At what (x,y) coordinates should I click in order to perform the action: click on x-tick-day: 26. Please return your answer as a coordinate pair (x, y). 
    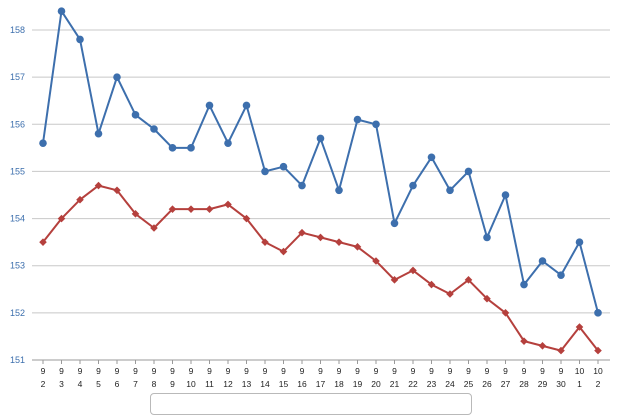
    Looking at the image, I should click on (487, 384).